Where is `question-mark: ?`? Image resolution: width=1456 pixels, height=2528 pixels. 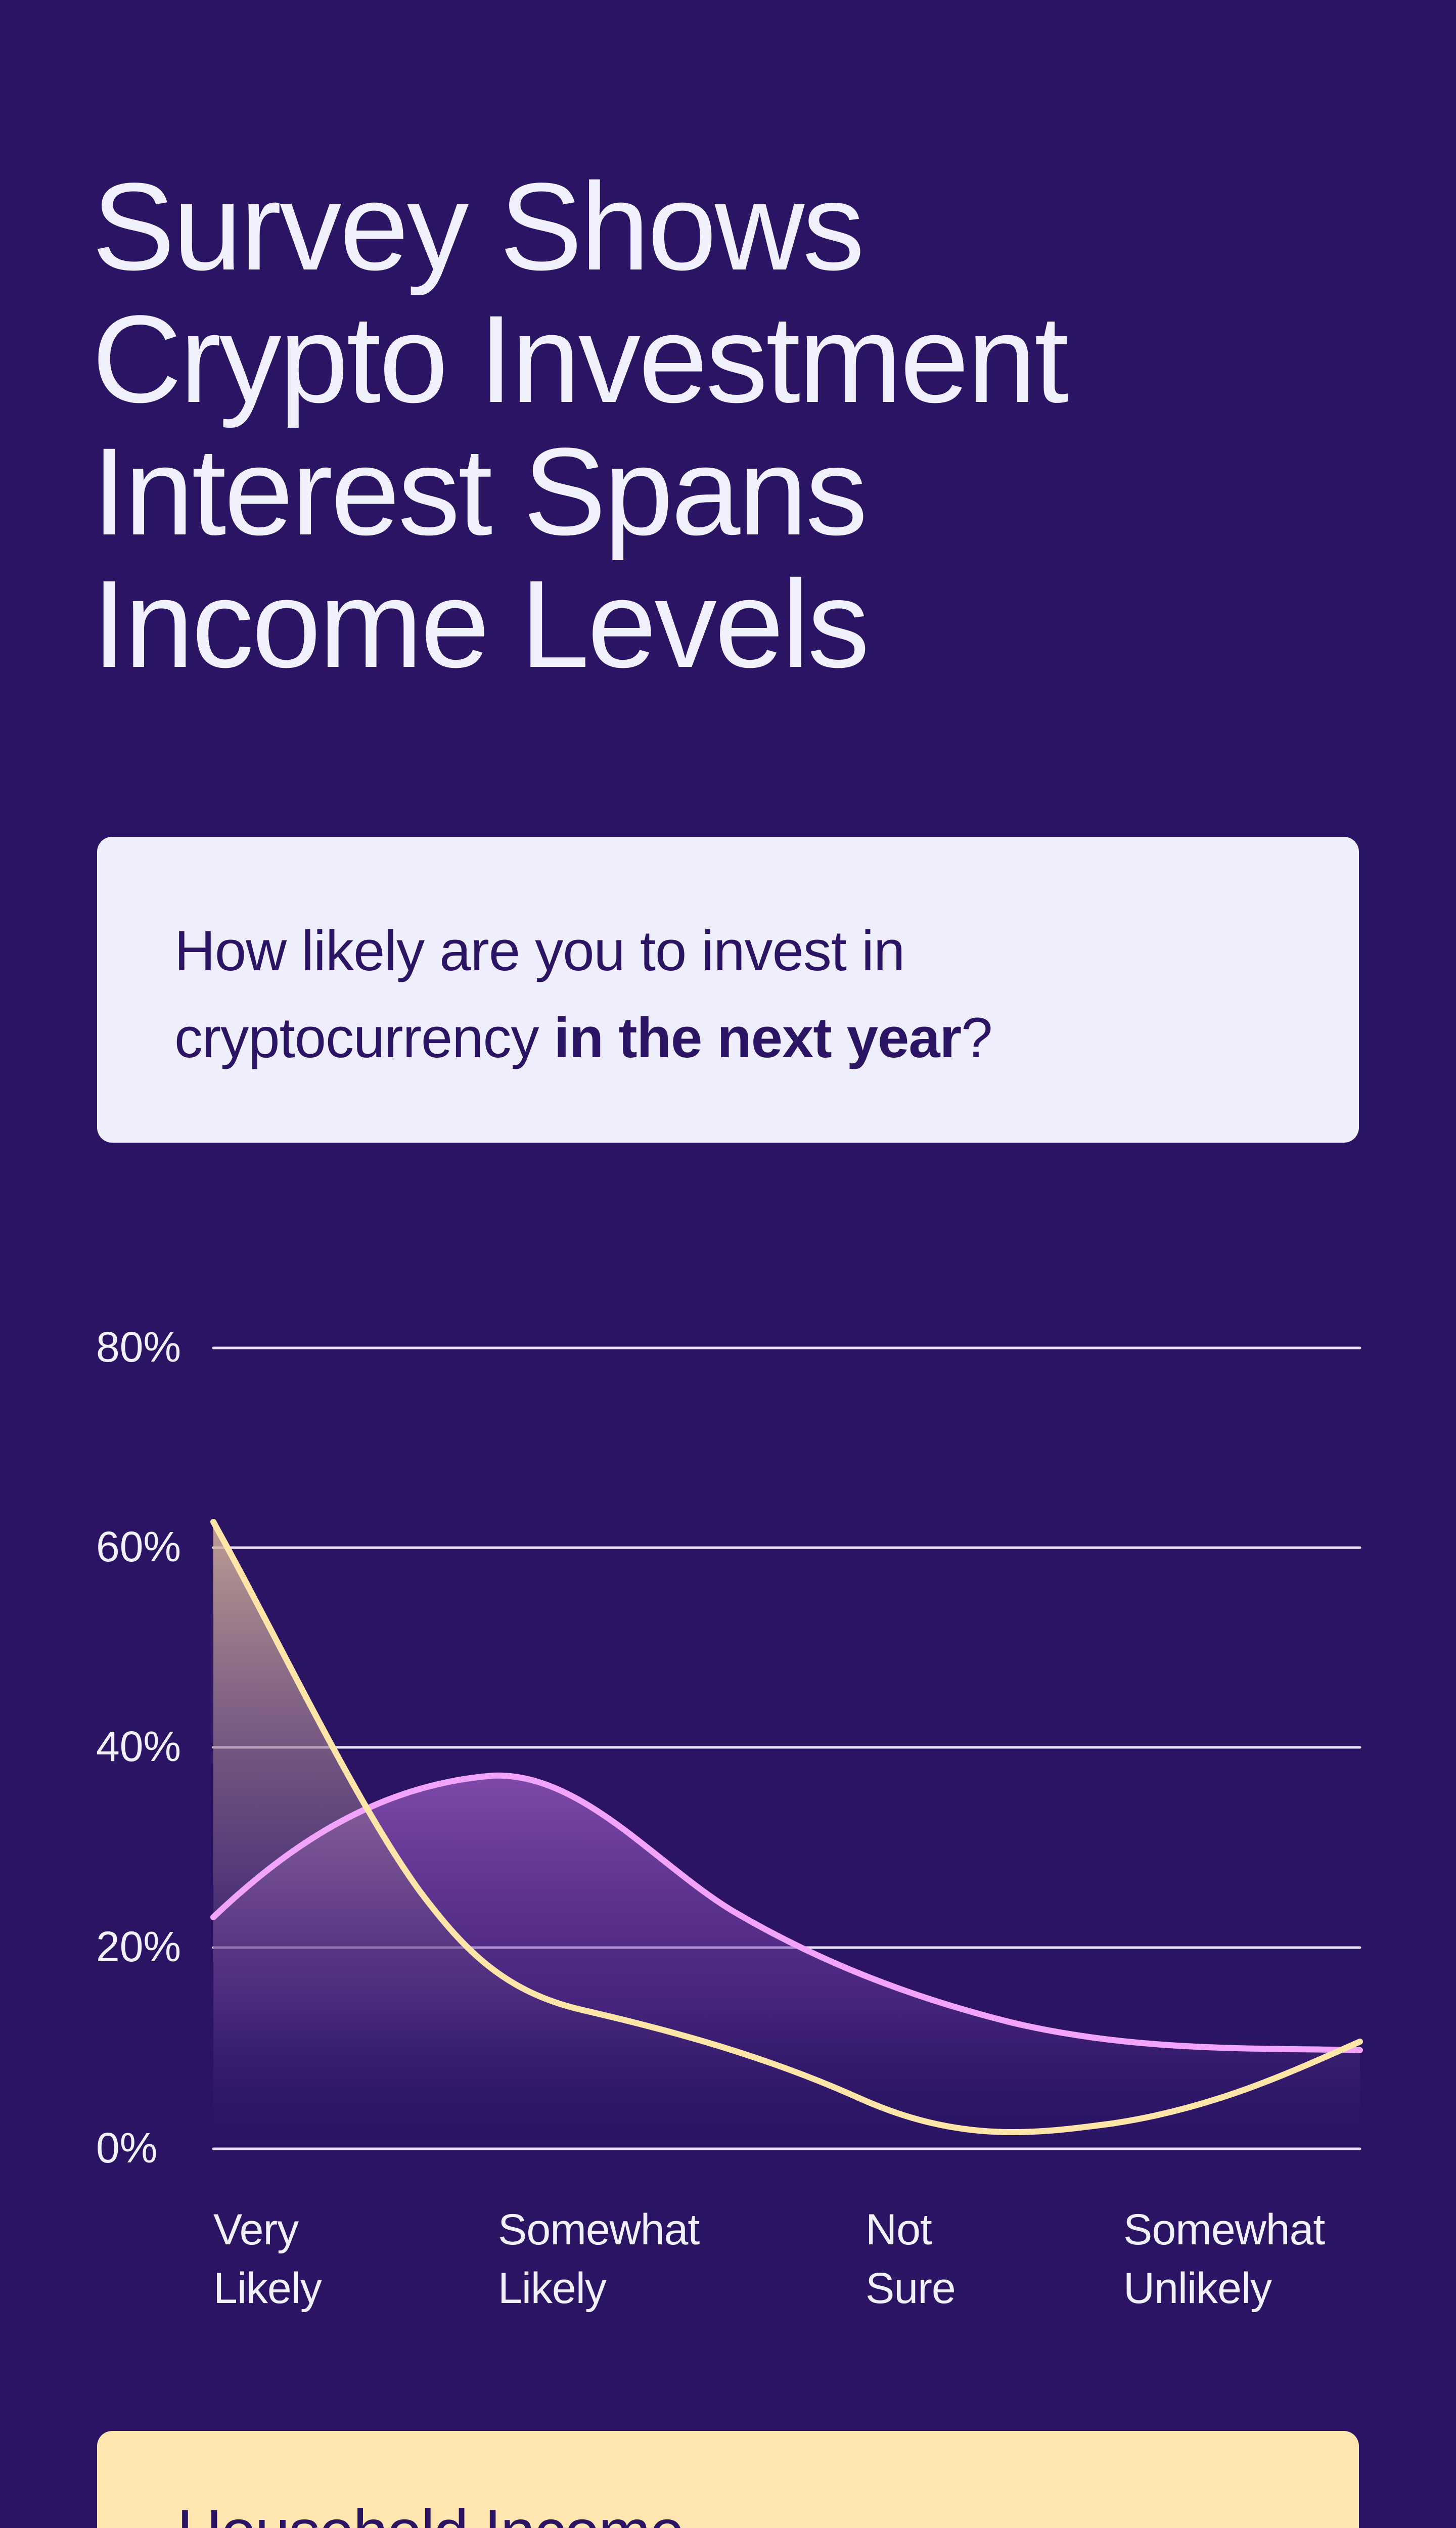
question-mark: ? is located at coordinates (976, 1038).